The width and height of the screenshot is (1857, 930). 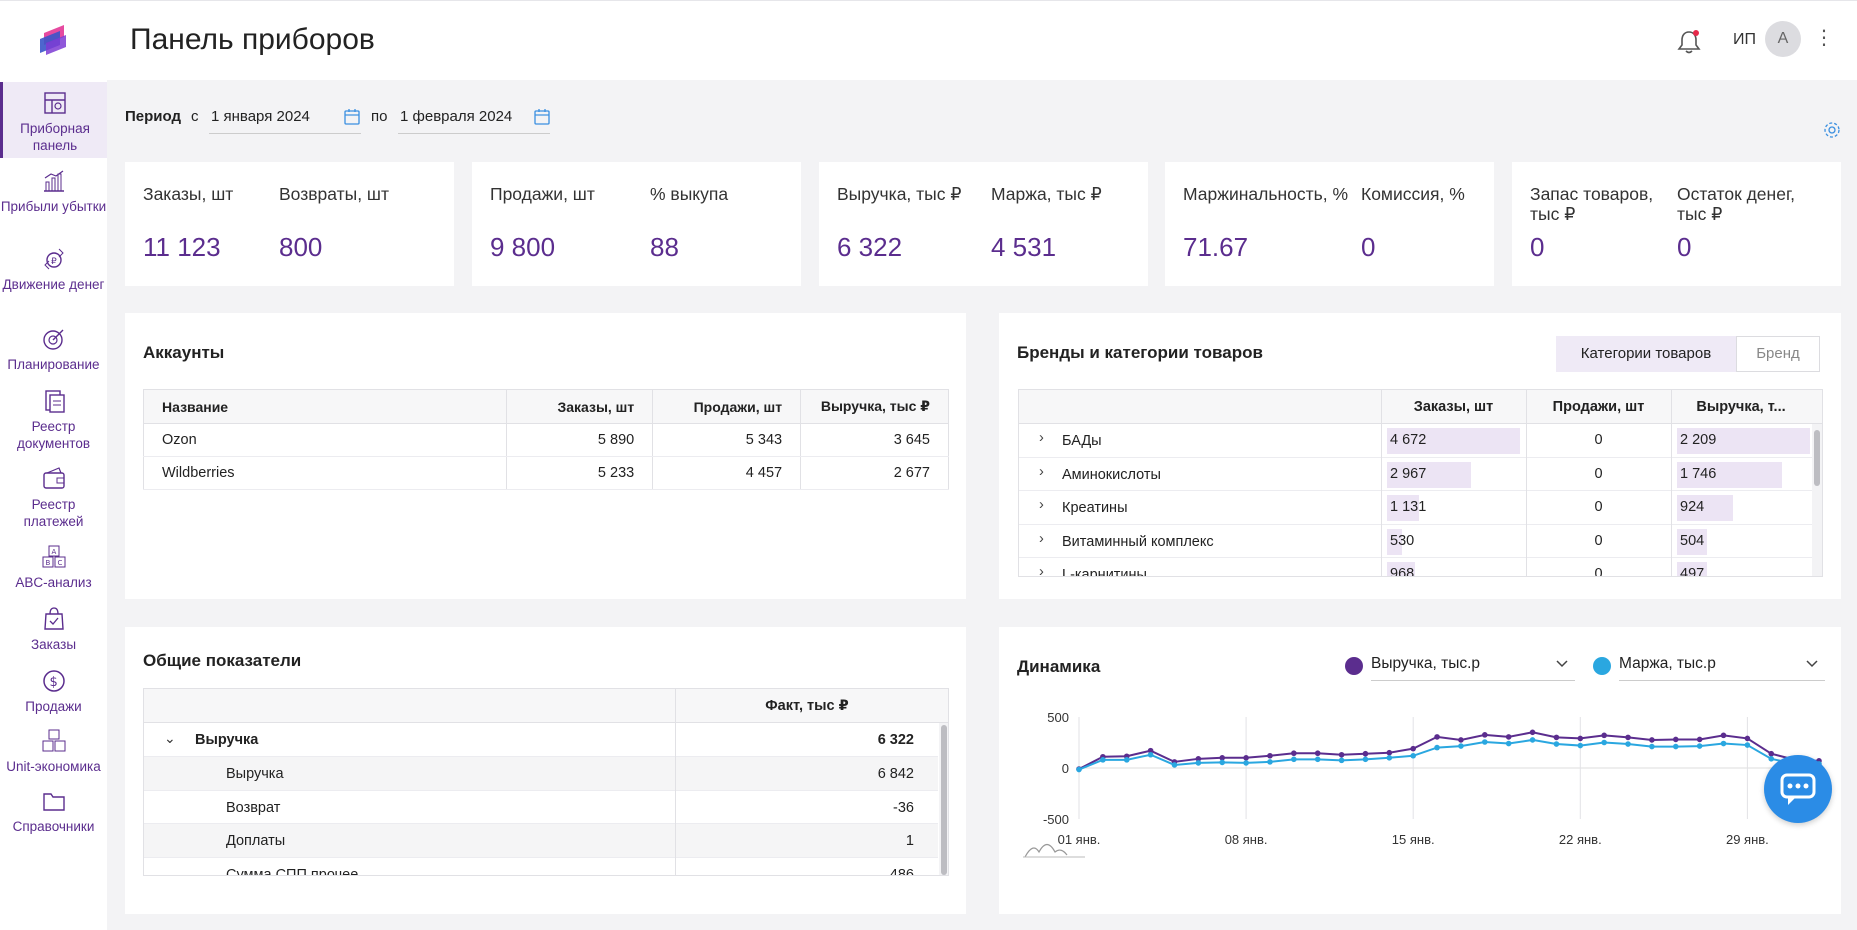 What do you see at coordinates (1778, 354) in the screenshot?
I see `toggle-brand: Бренд` at bounding box center [1778, 354].